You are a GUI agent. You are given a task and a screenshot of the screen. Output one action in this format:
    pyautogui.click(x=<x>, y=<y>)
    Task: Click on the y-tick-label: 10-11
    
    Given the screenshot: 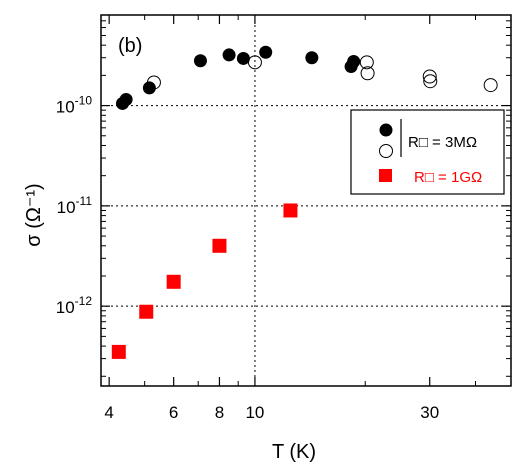 What is the action you would take?
    pyautogui.click(x=75, y=205)
    